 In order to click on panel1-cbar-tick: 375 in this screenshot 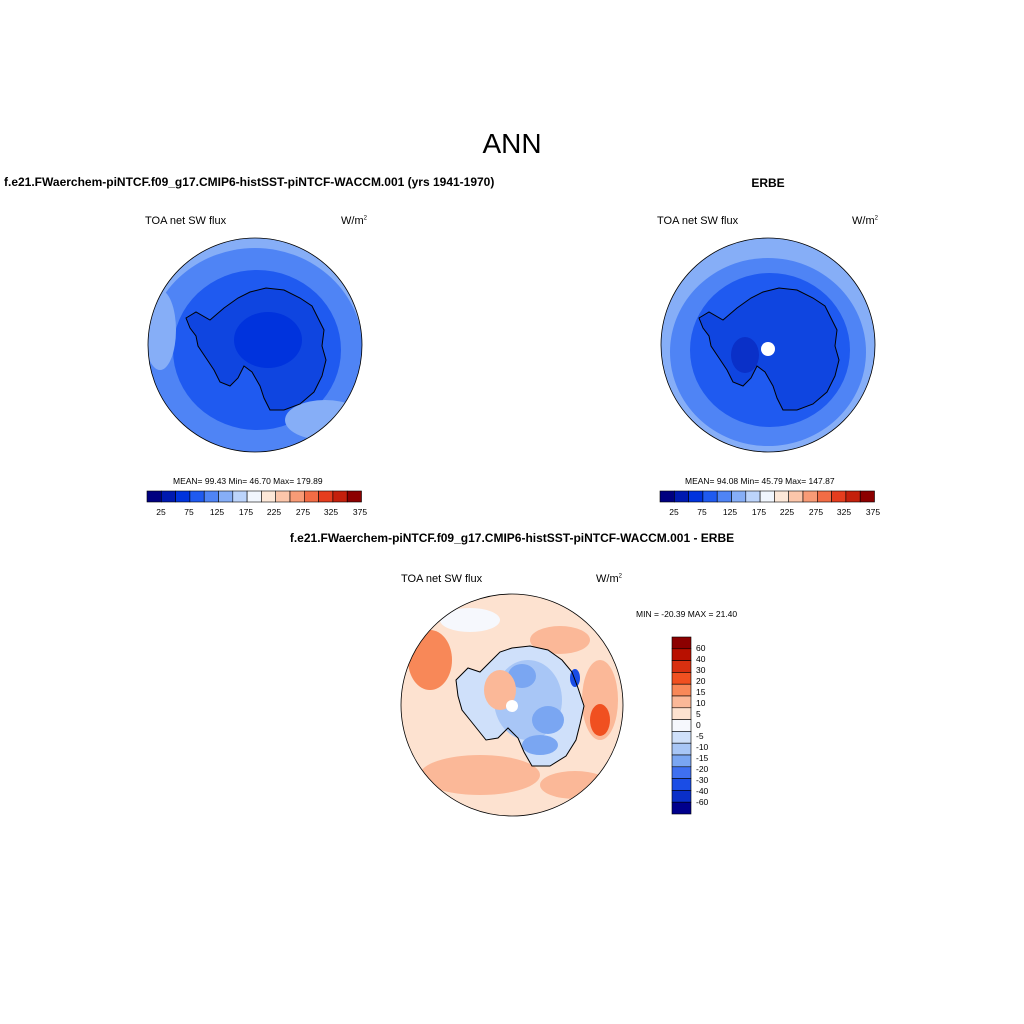, I will do `click(360, 512)`.